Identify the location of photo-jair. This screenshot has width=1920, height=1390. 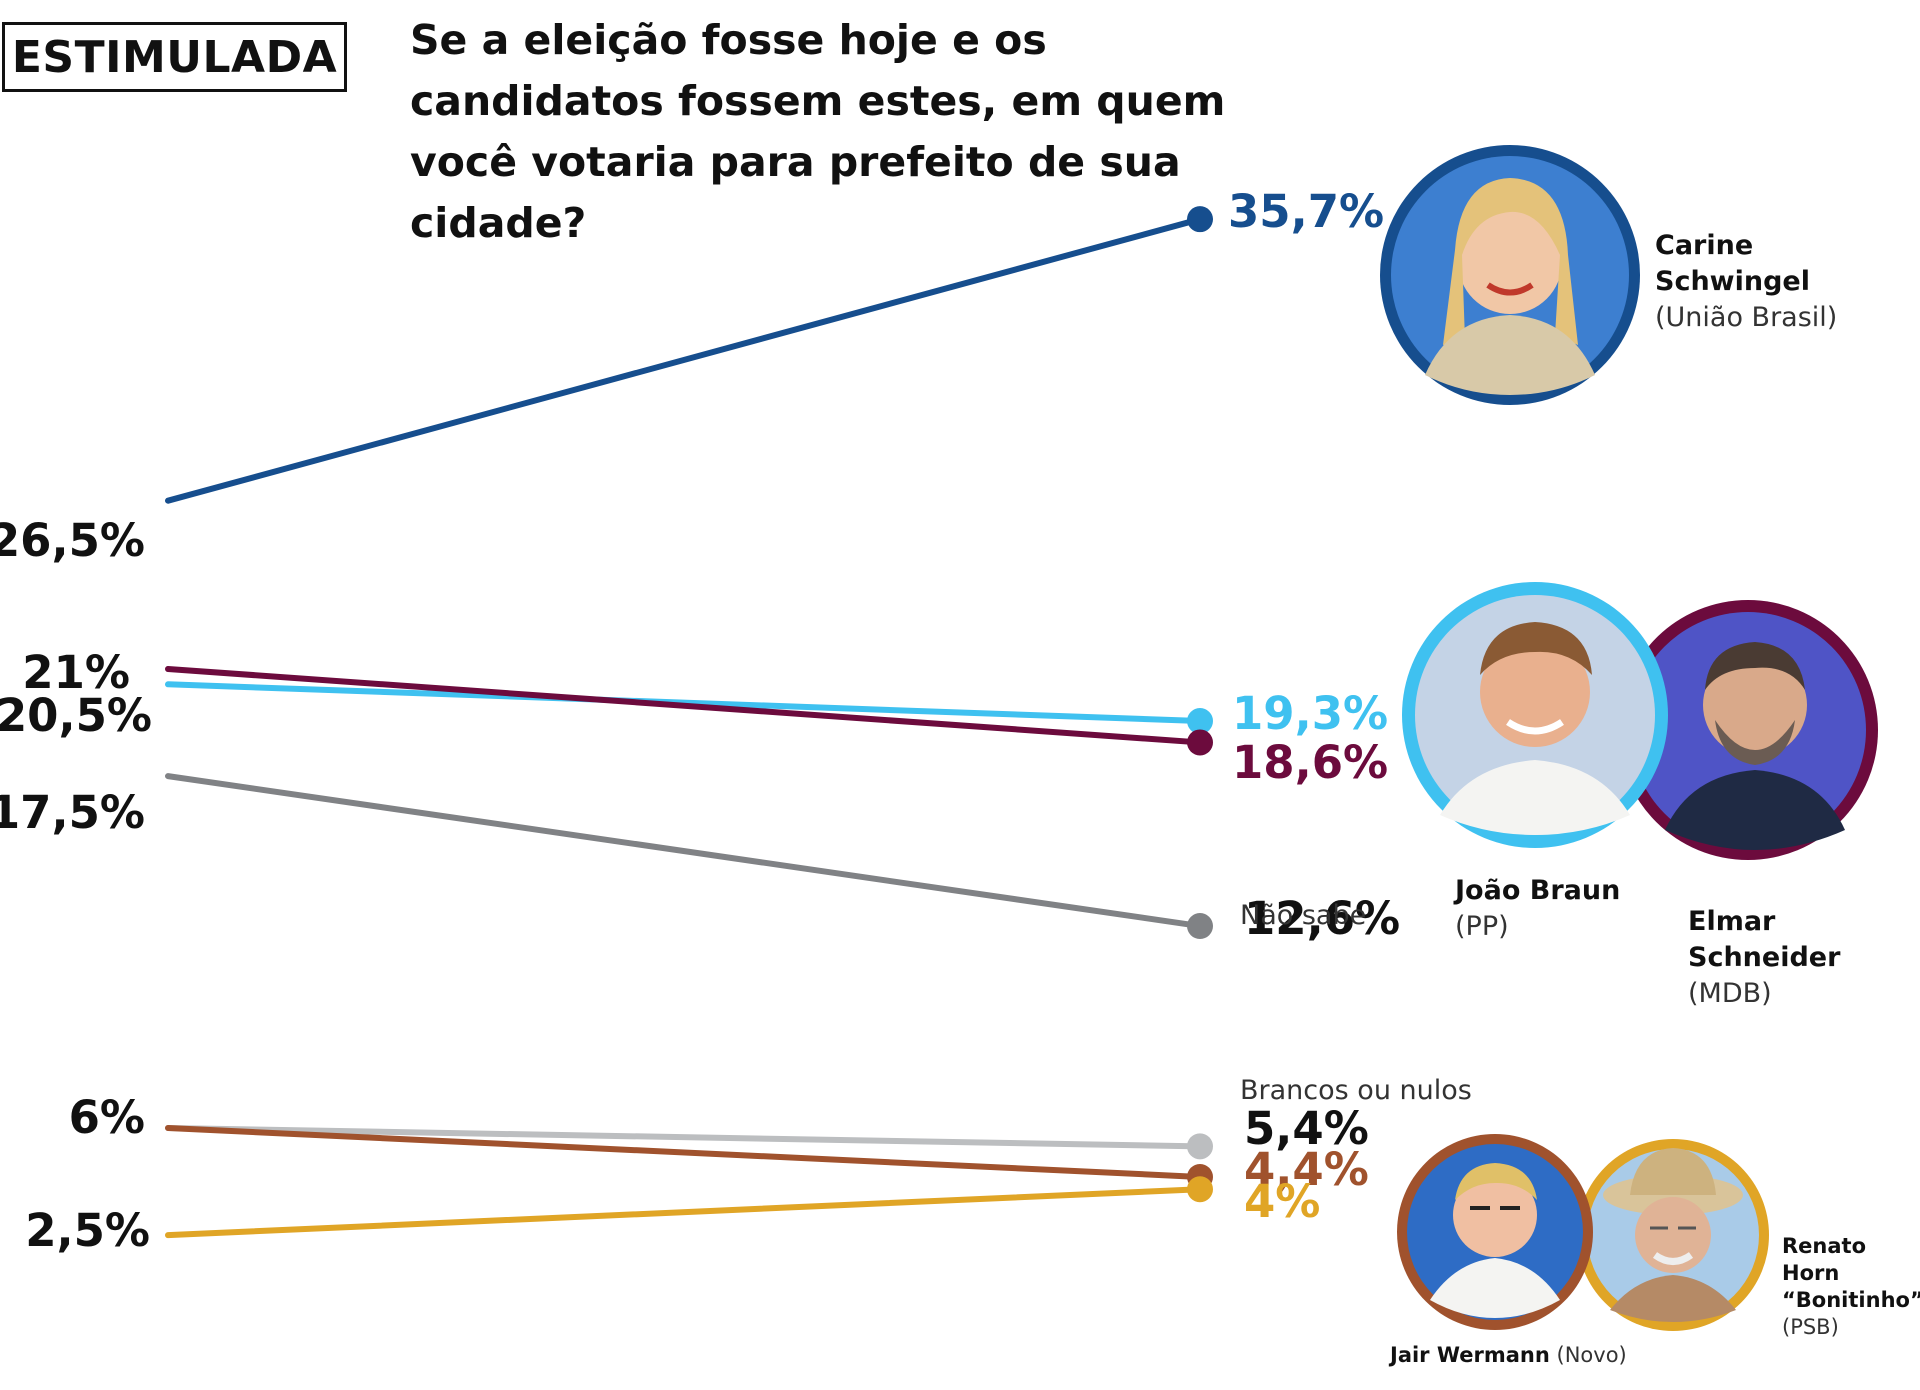
(1495, 1232).